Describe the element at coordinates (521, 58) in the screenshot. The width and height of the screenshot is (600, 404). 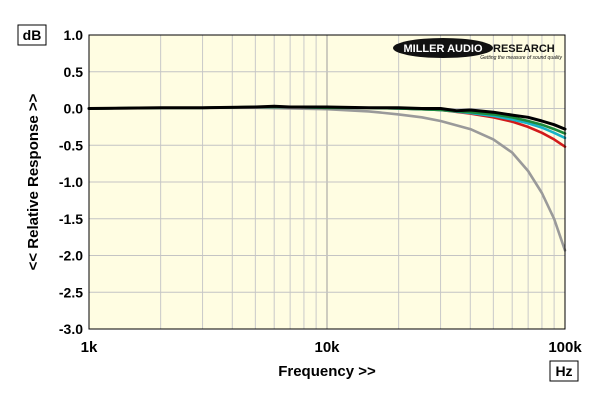
I see `logo-tagline: Getting the measure of sound quality` at that location.